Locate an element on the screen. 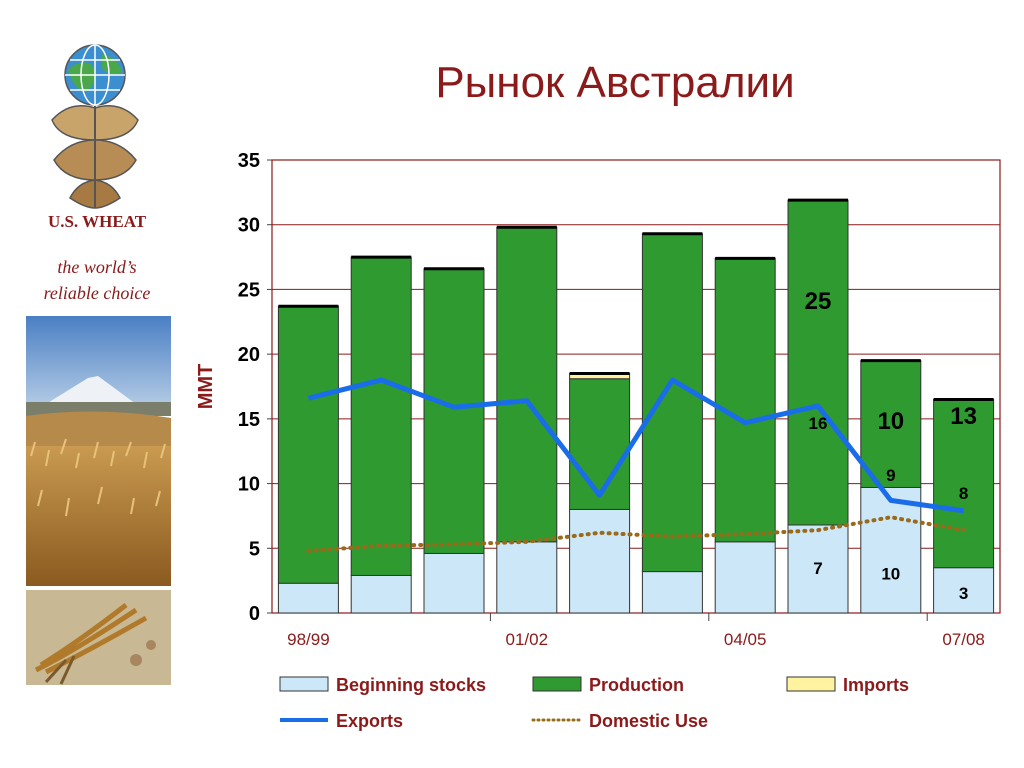  data-label: 25 is located at coordinates (818, 301).